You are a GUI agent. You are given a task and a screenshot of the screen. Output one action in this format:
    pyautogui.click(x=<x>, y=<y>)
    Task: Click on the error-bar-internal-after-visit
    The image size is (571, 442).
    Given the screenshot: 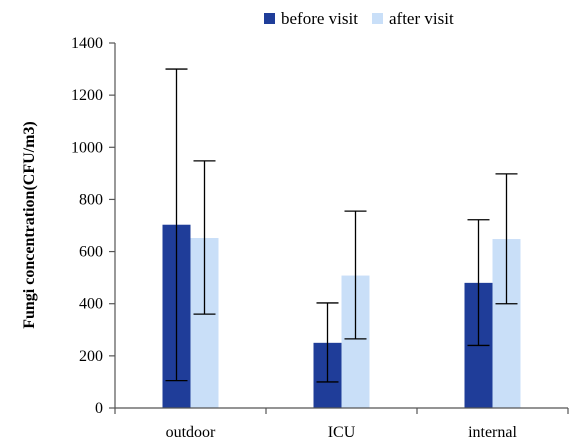 What is the action you would take?
    pyautogui.click(x=506, y=239)
    